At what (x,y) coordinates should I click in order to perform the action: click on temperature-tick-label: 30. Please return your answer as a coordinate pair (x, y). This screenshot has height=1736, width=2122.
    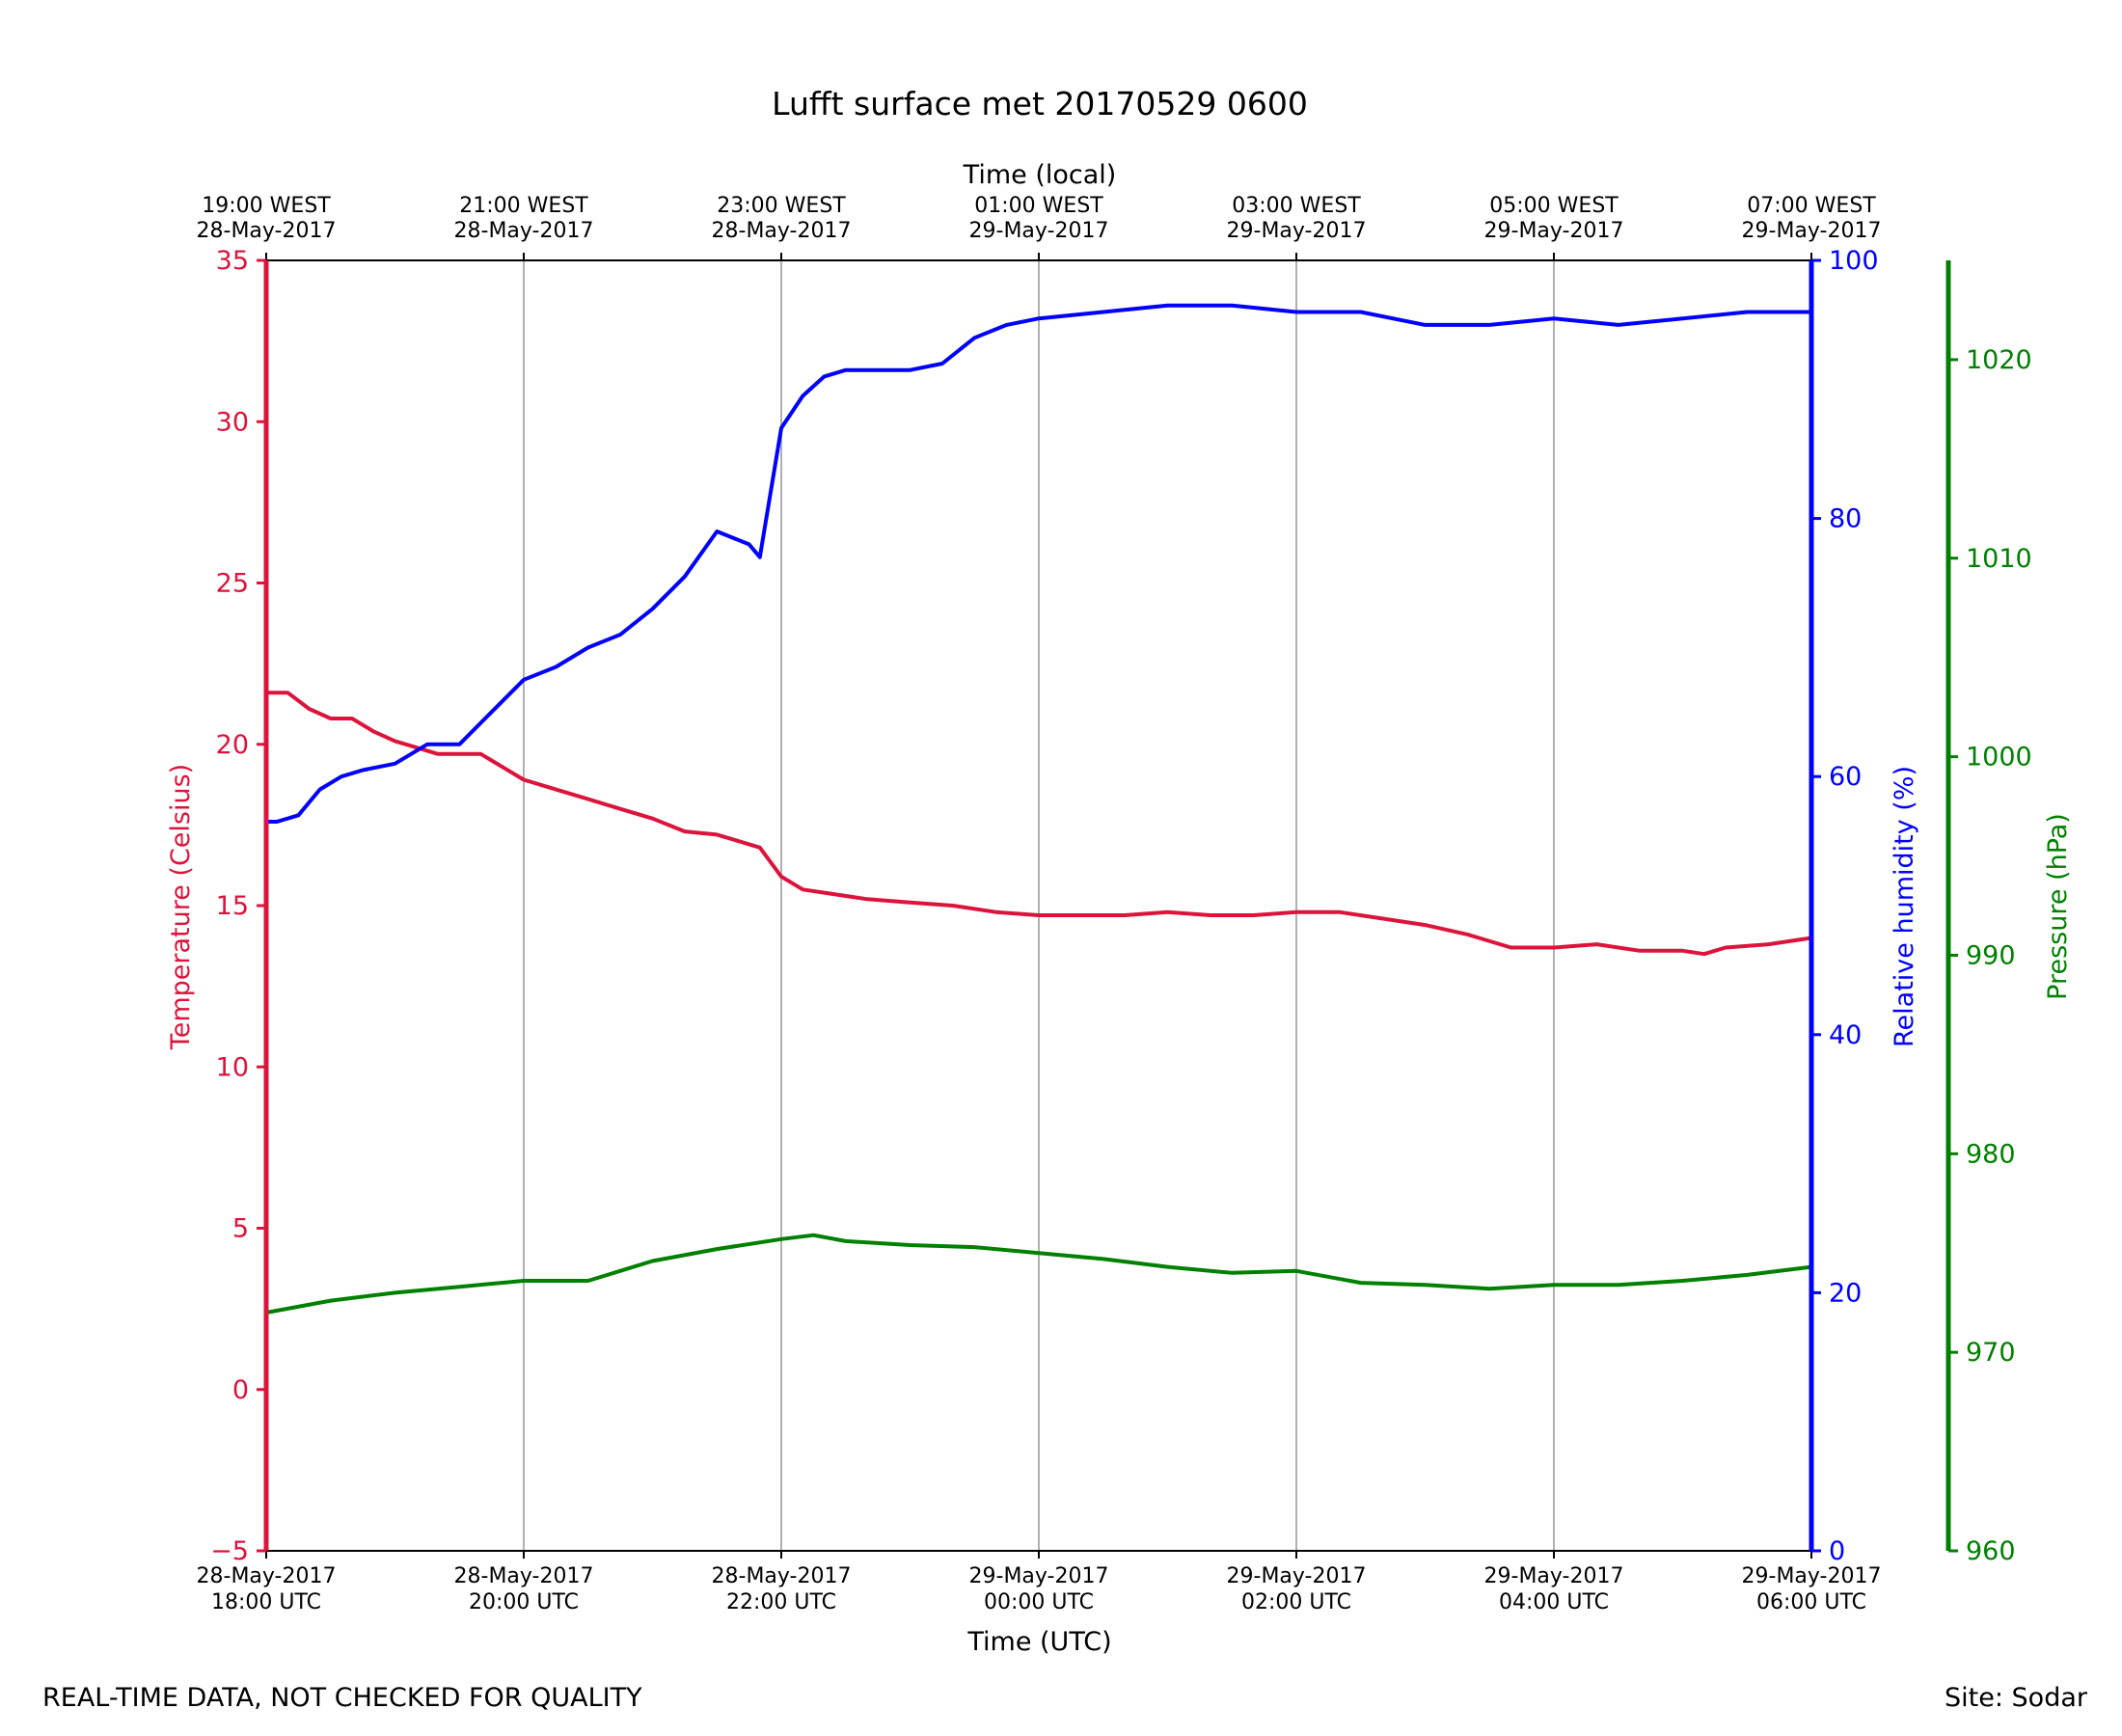
    Looking at the image, I should click on (233, 422).